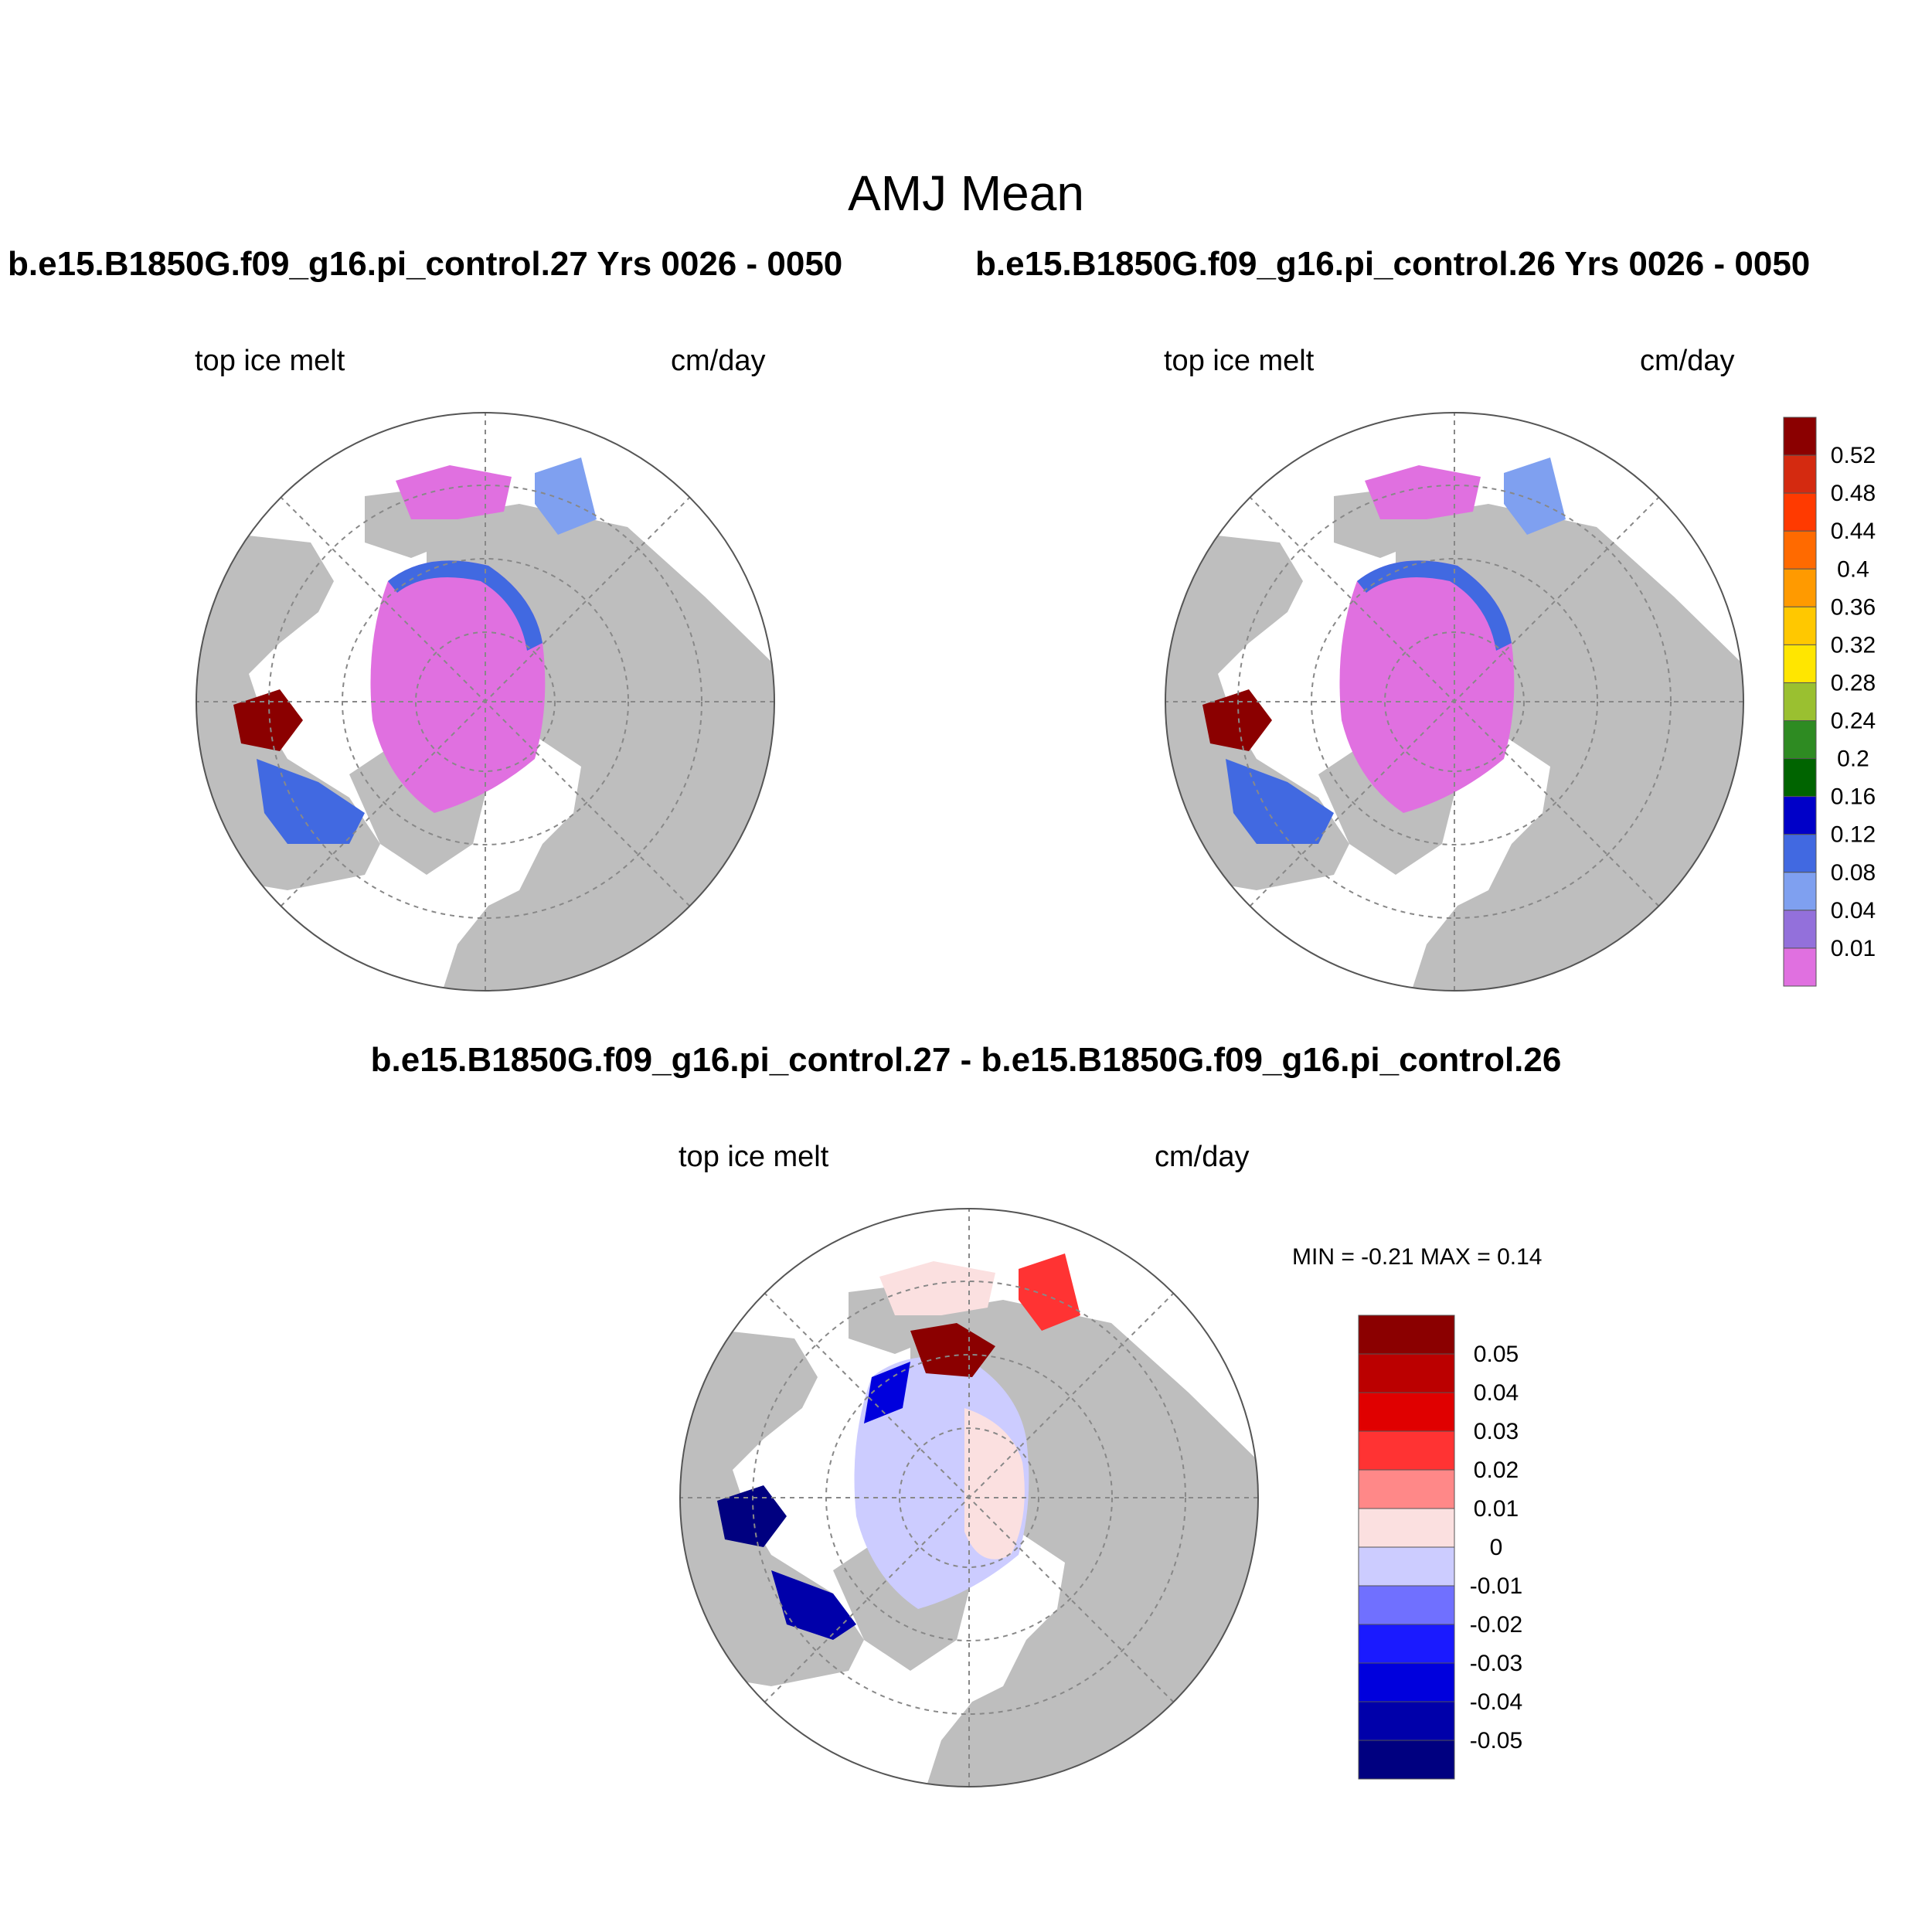 This screenshot has width=1932, height=1932. What do you see at coordinates (1854, 949) in the screenshot?
I see `main-colorbar-tick-label: 0.01` at bounding box center [1854, 949].